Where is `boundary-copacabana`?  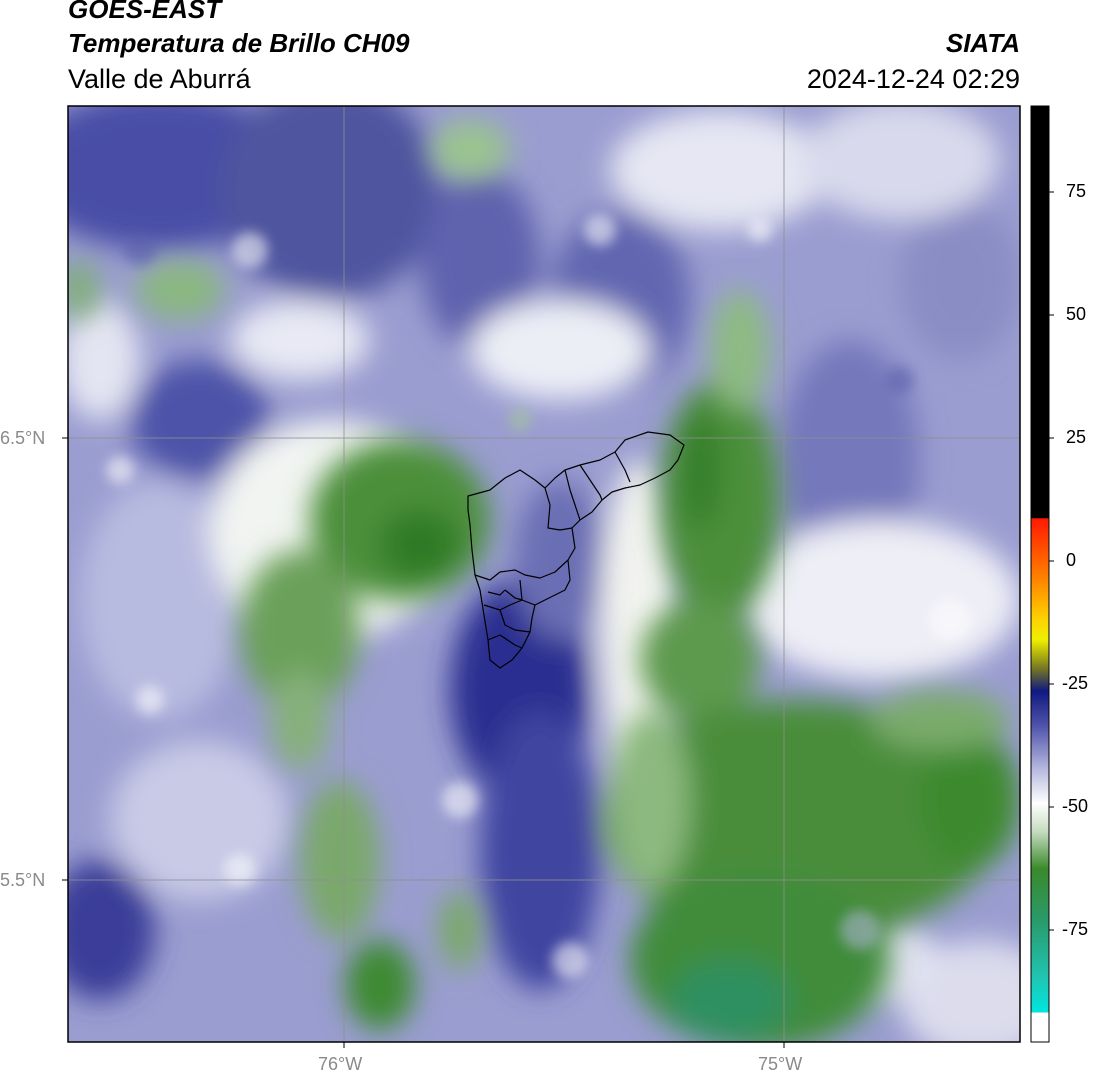
boundary-copacabana is located at coordinates (572, 495).